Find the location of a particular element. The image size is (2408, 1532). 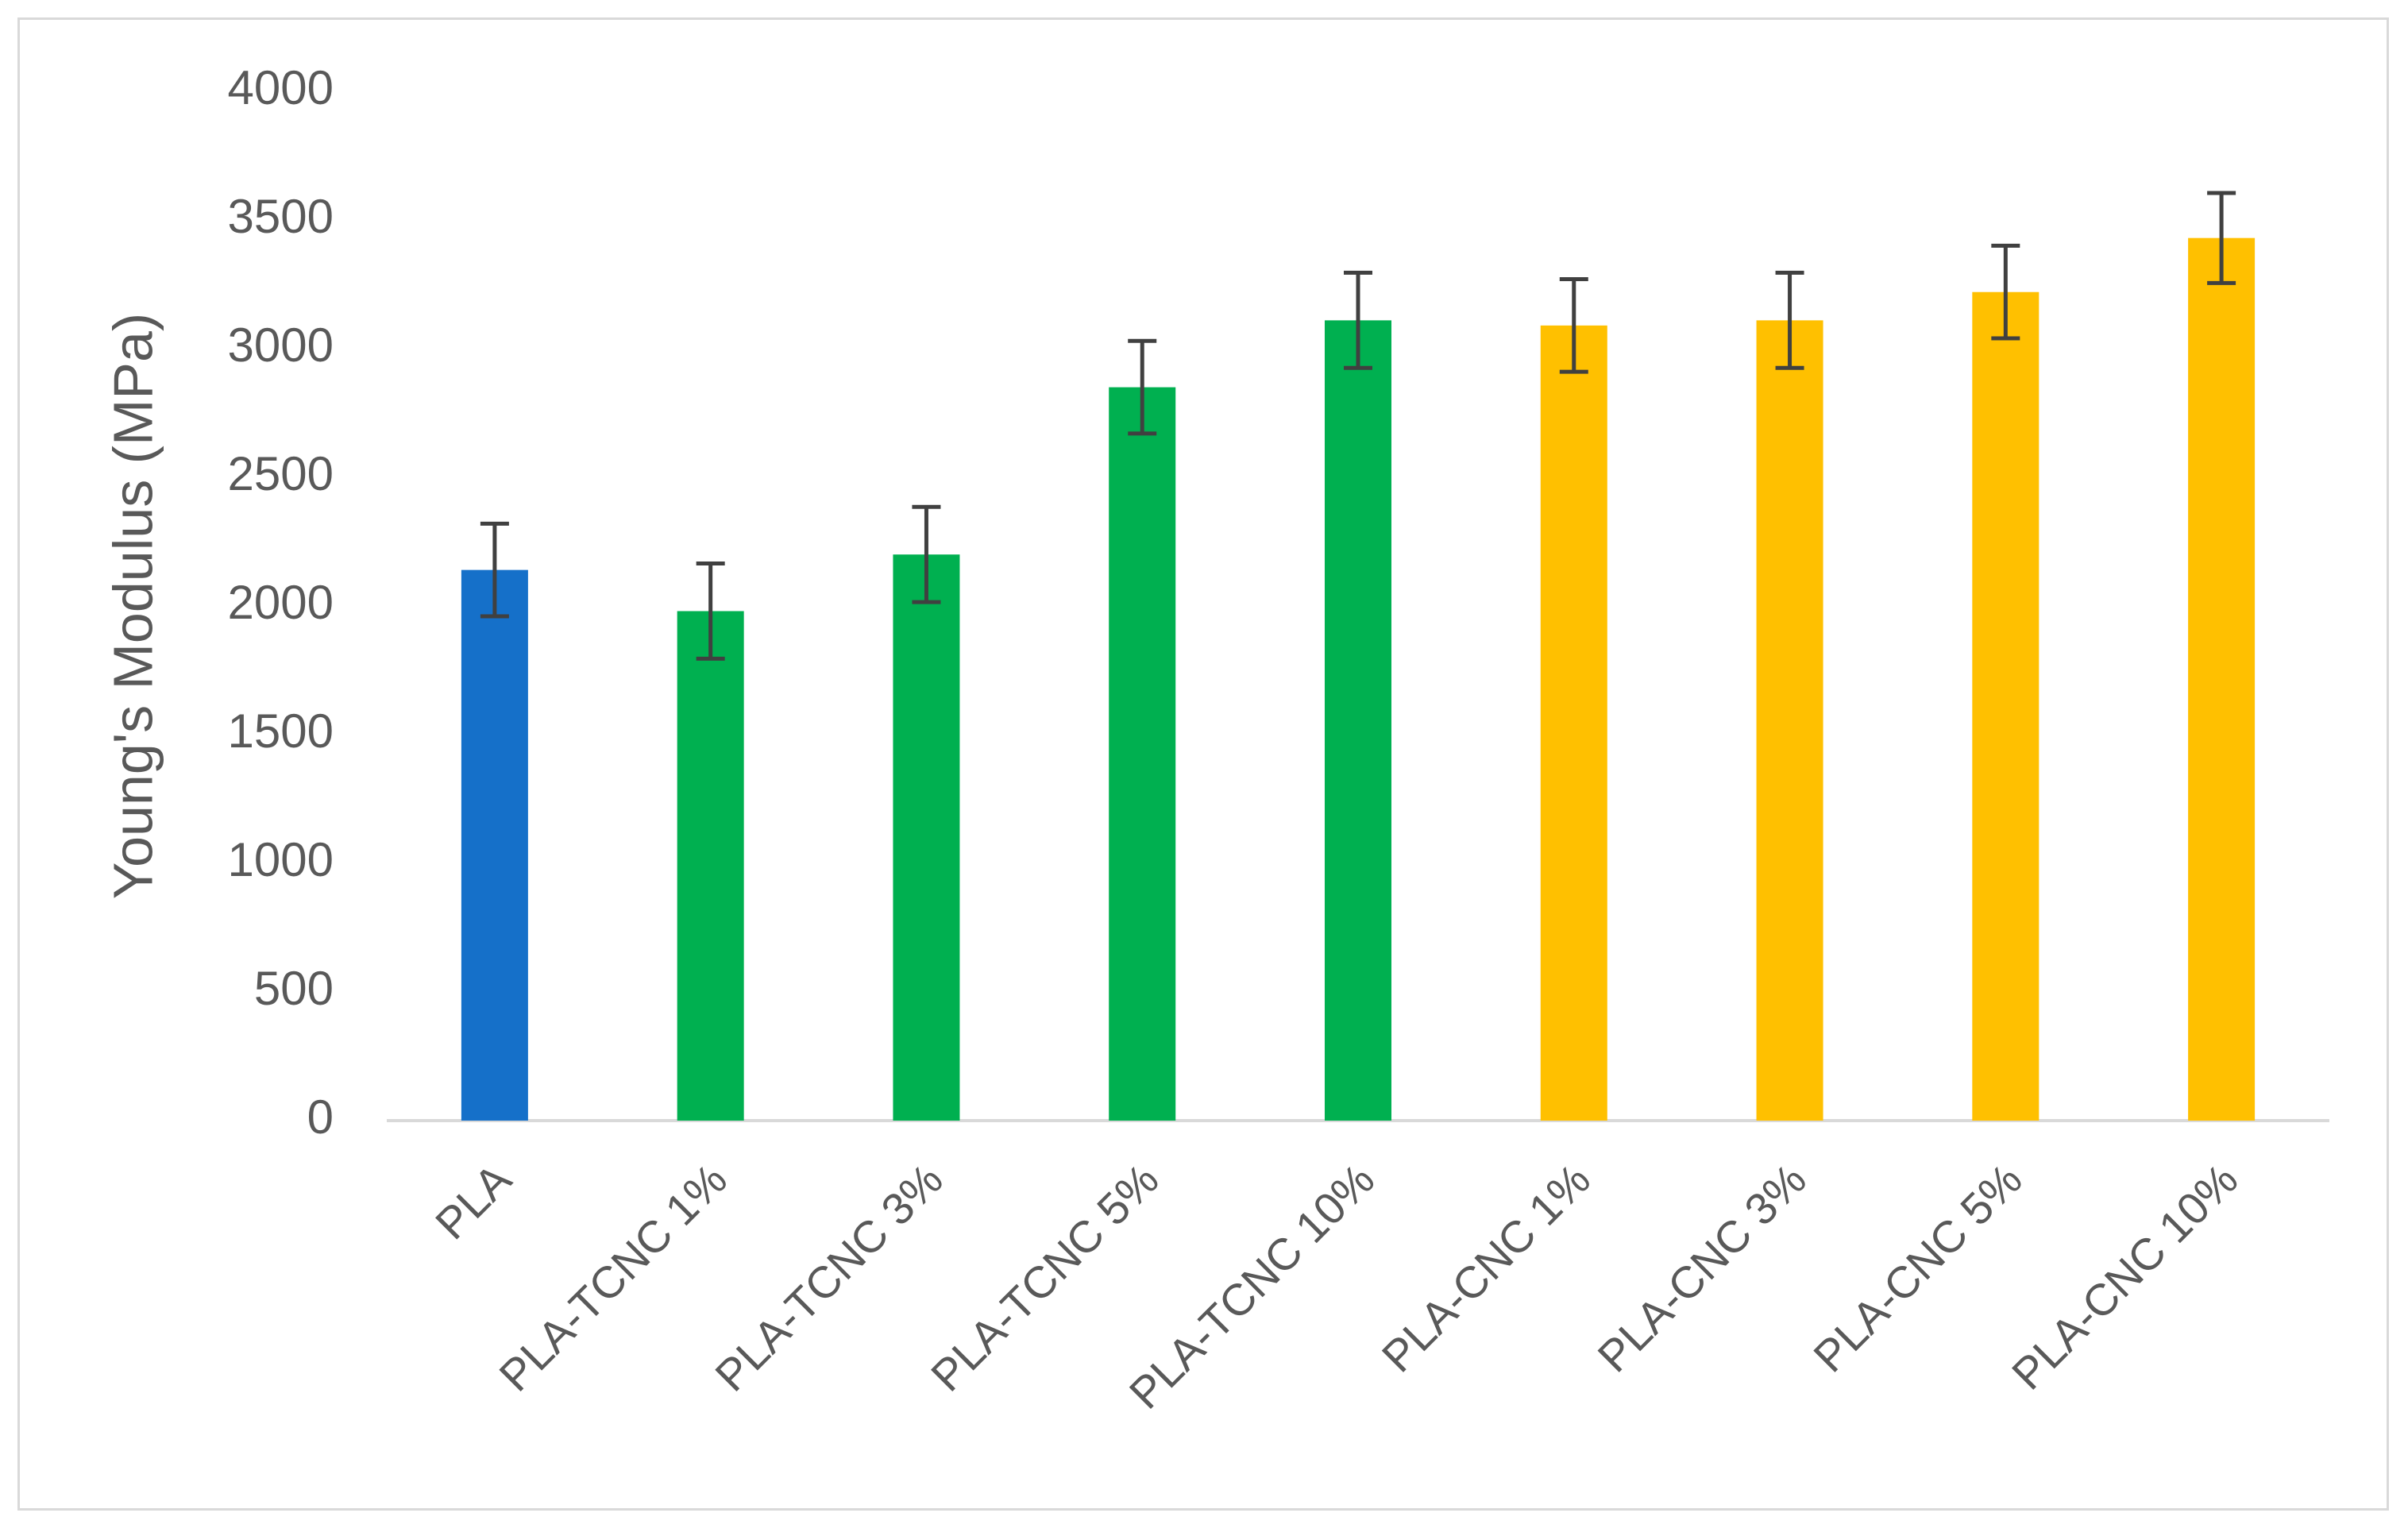

y-axis-title: Young's Modulus (MPa) is located at coordinates (133, 606).